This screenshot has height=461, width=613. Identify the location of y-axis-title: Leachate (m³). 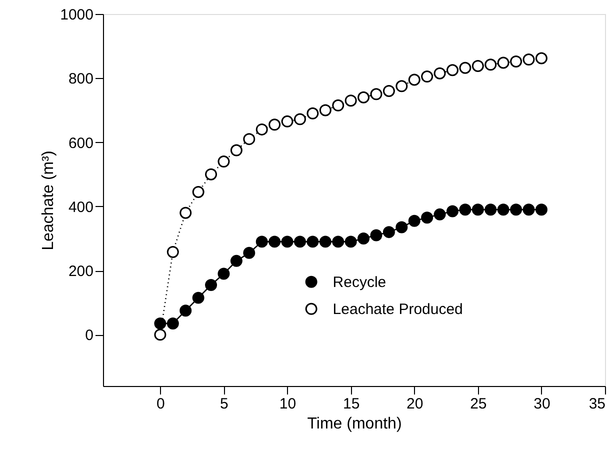
(49, 200).